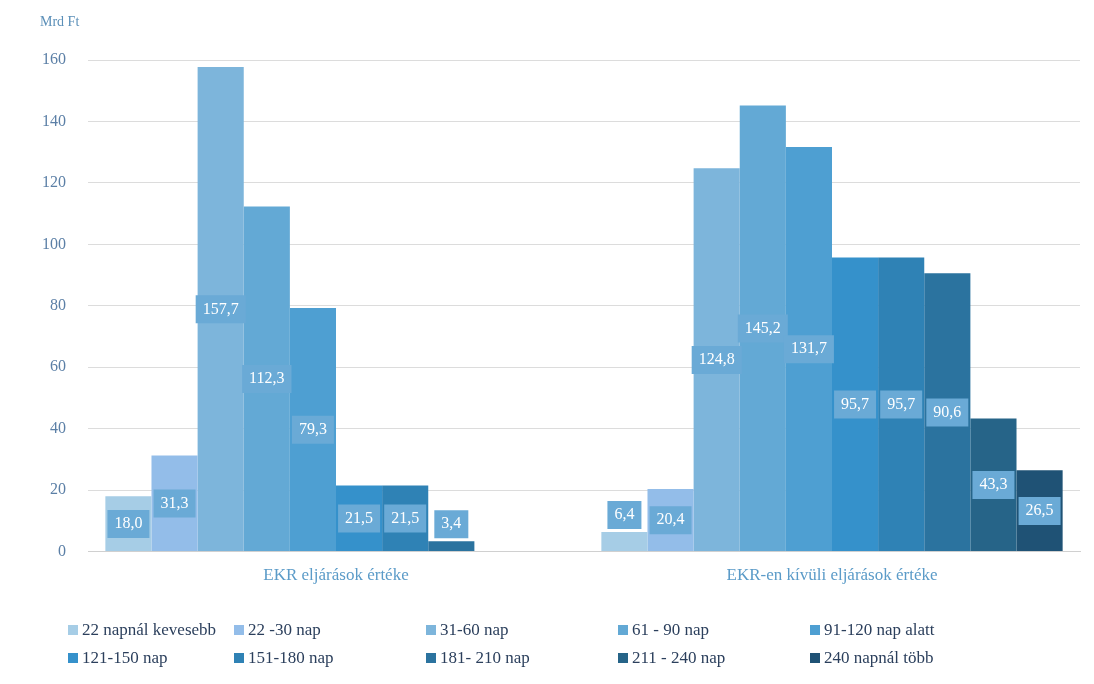  Describe the element at coordinates (58, 489) in the screenshot. I see `y-tick-label: 20` at that location.